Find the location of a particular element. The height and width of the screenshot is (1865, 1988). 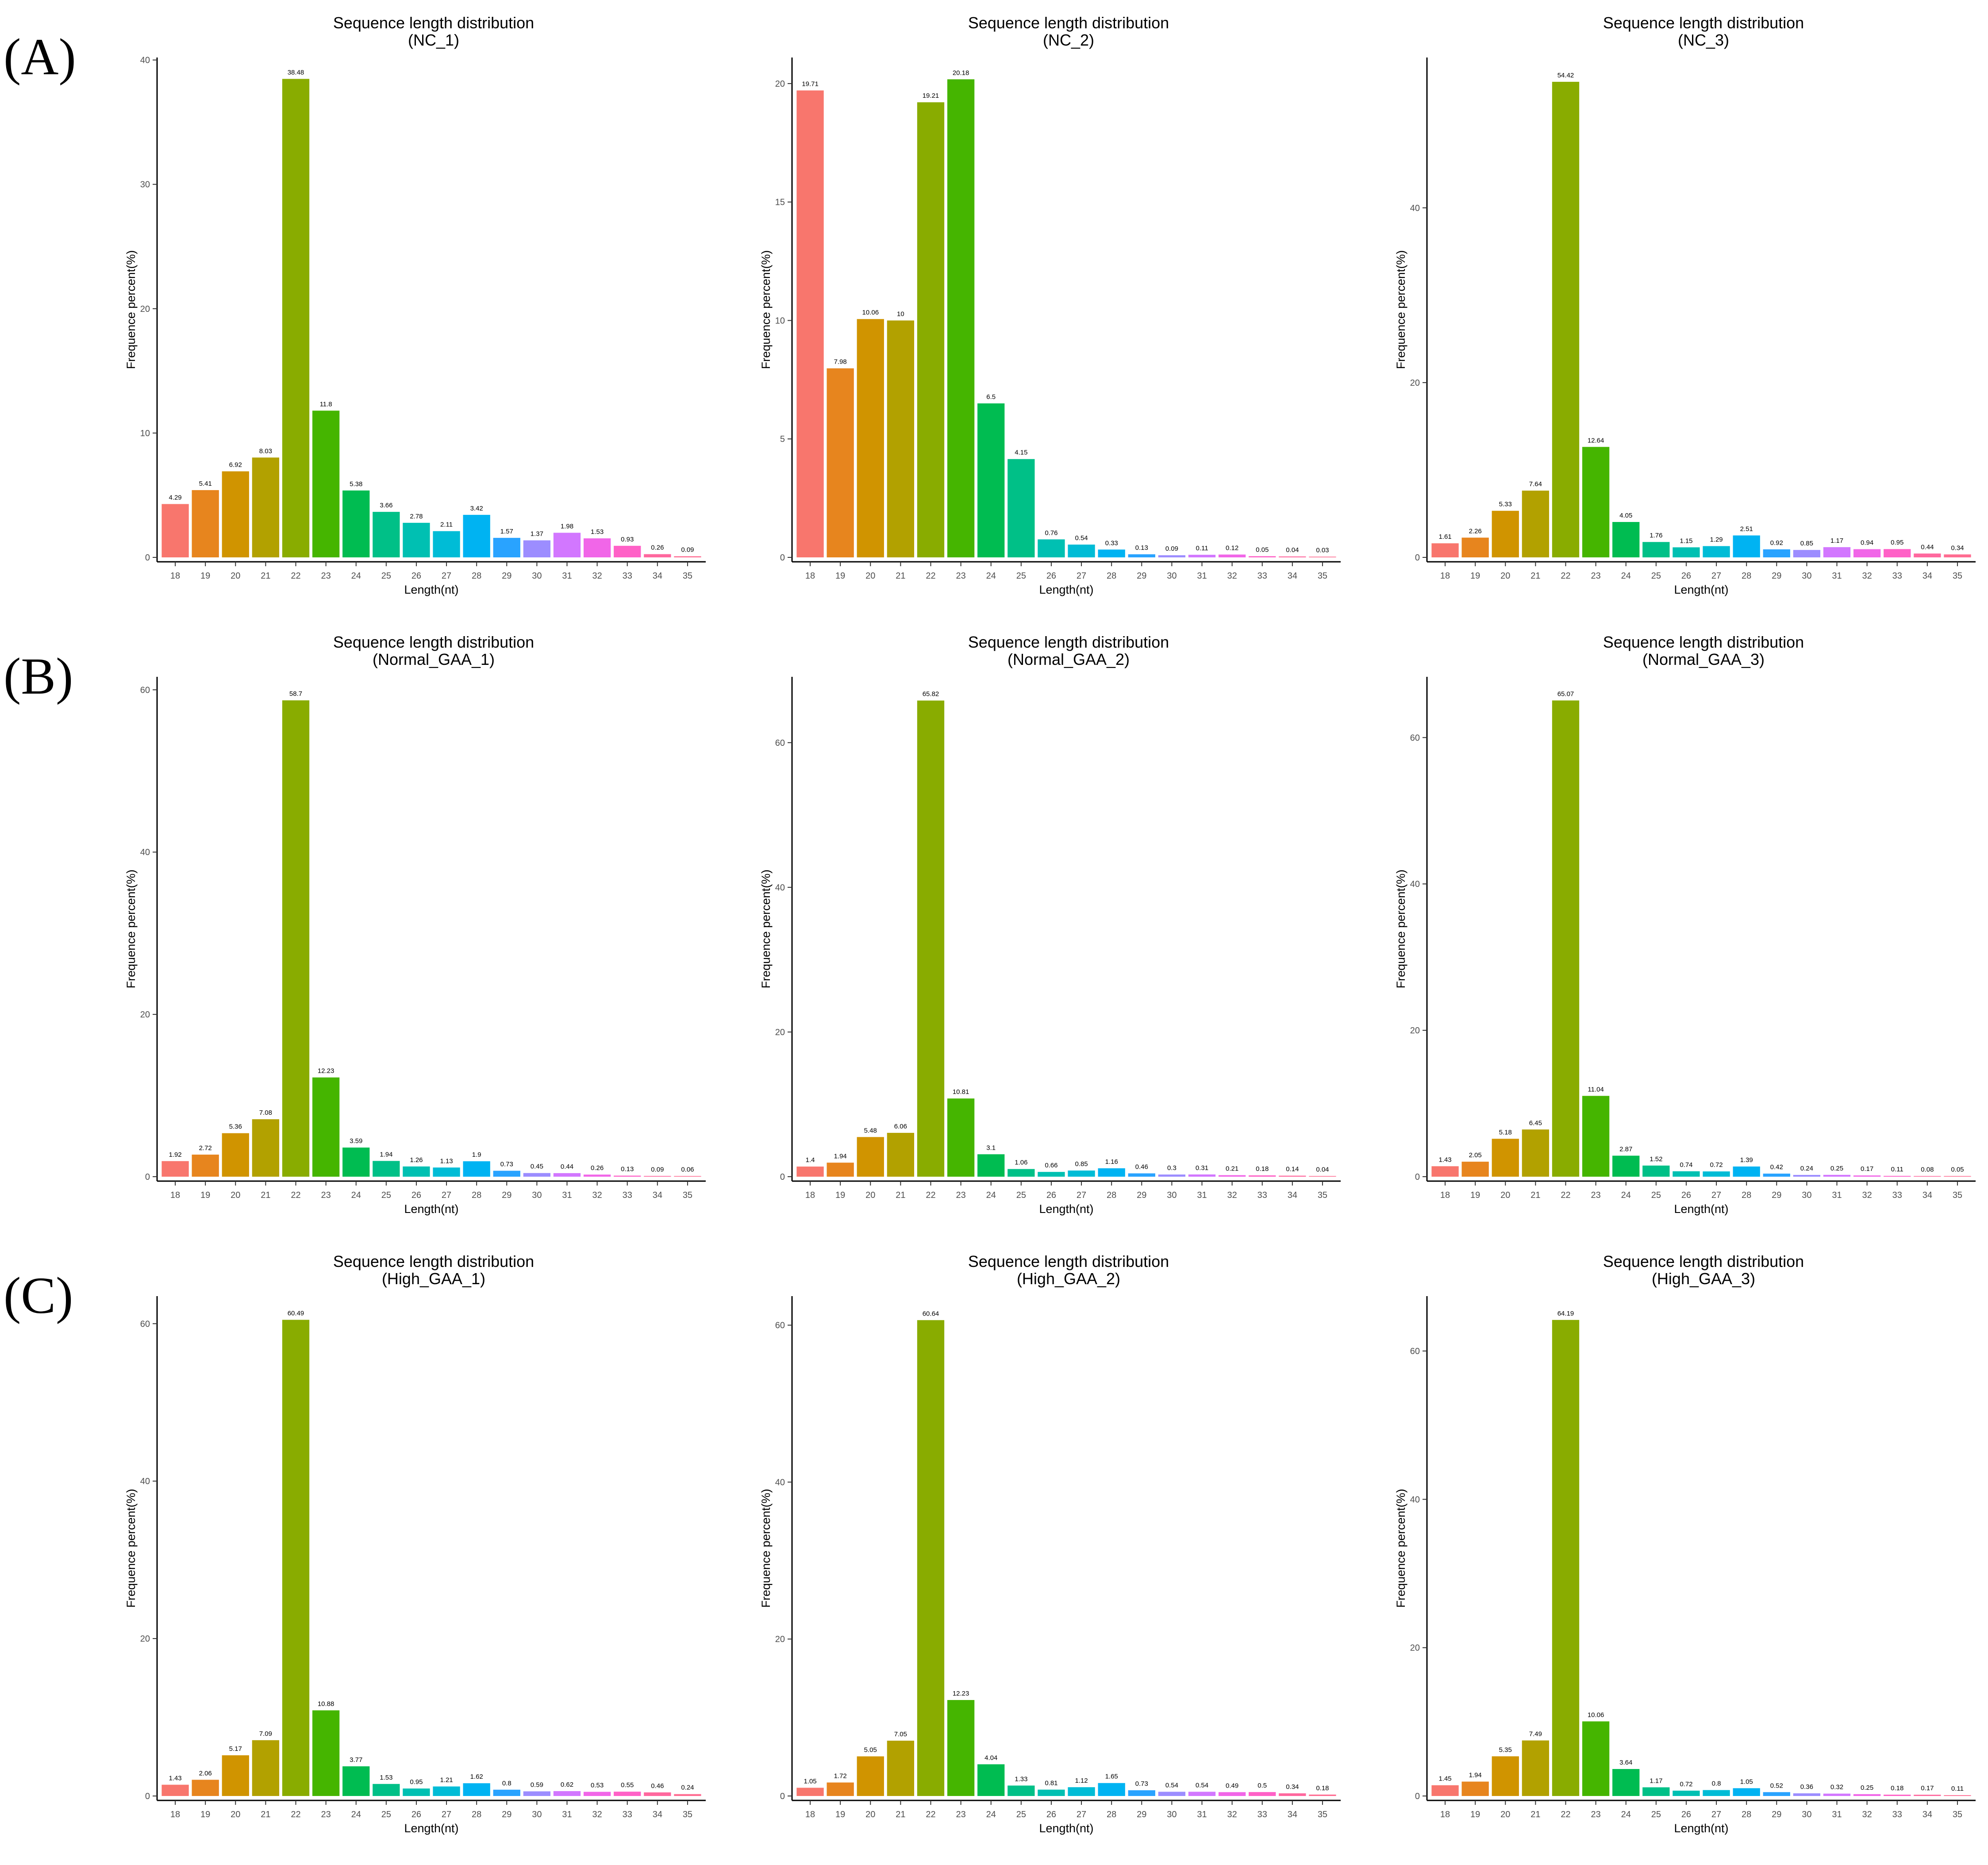

bar-value-label: 11.04 is located at coordinates (1595, 1089).